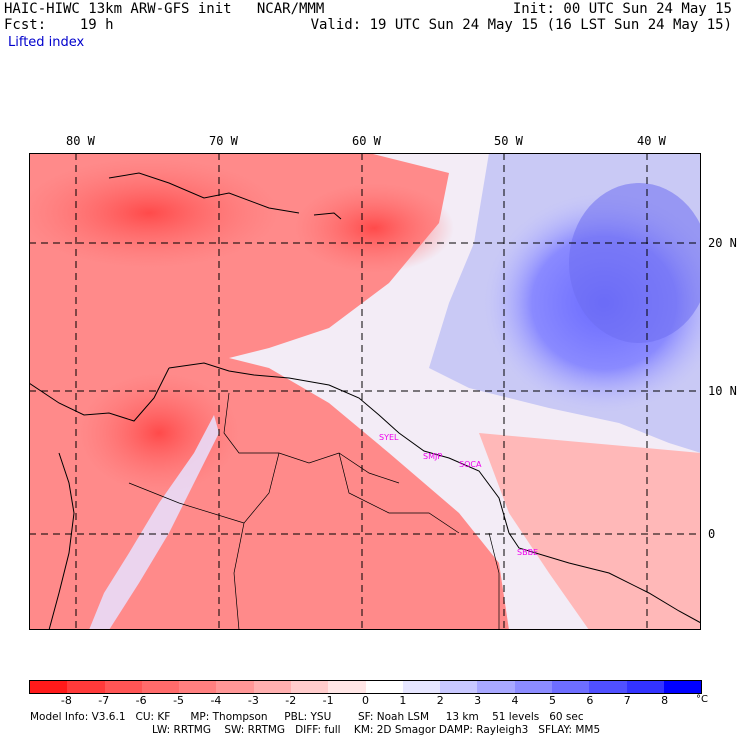  Describe the element at coordinates (722, 243) in the screenshot. I see `lat-label-20n: 20 N` at that location.